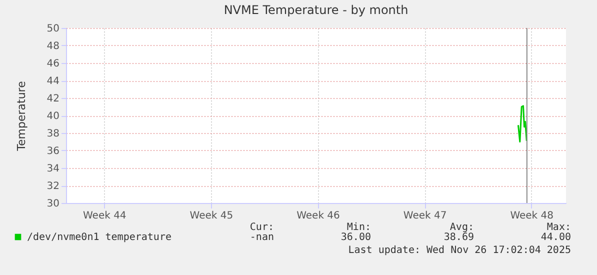  What do you see at coordinates (53, 186) in the screenshot?
I see `y-tick-label: 32` at bounding box center [53, 186].